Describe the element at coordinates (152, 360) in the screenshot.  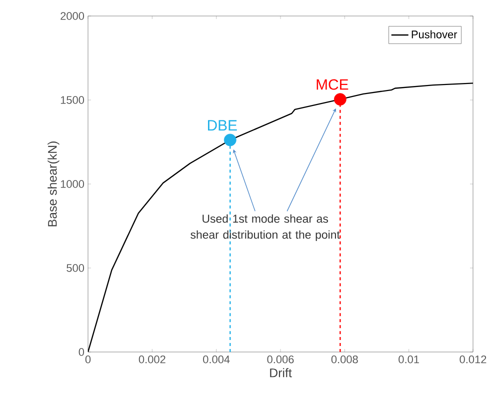
I see `x-tick-label: 0.002` at that location.